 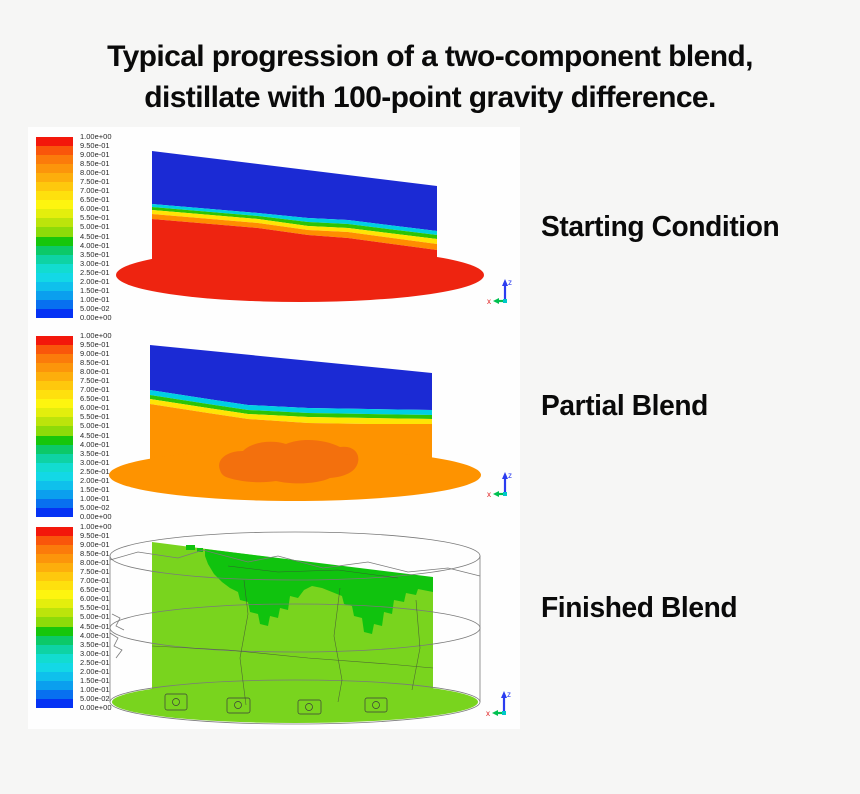 I want to click on liquid-surface-ellipse, so click(x=300, y=275).